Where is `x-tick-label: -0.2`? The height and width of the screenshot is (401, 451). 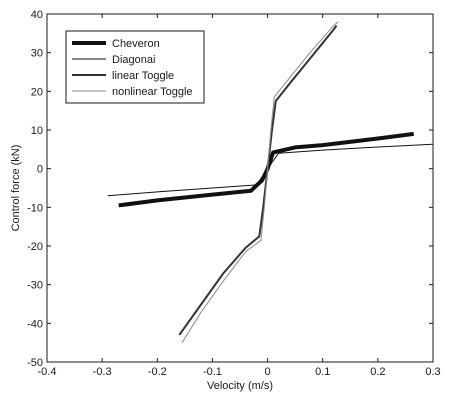
x-tick-label: -0.2 is located at coordinates (157, 372).